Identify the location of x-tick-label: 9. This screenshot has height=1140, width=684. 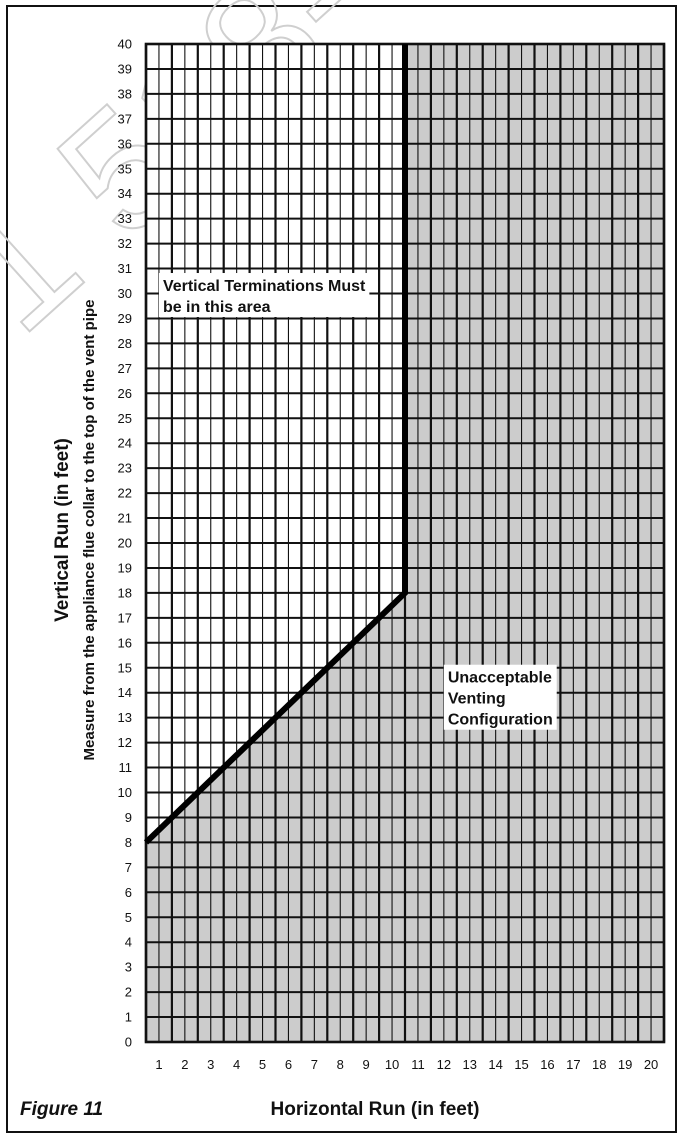
(366, 1064).